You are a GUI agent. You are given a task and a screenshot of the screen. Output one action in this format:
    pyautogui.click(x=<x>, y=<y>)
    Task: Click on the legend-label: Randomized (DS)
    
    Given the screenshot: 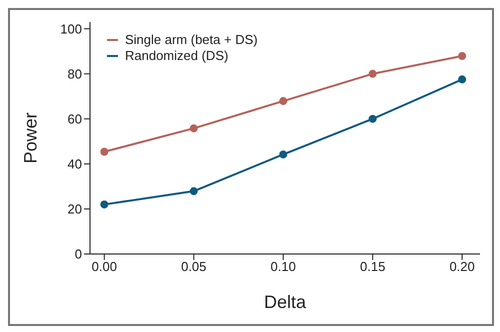 What is the action you would take?
    pyautogui.click(x=176, y=56)
    